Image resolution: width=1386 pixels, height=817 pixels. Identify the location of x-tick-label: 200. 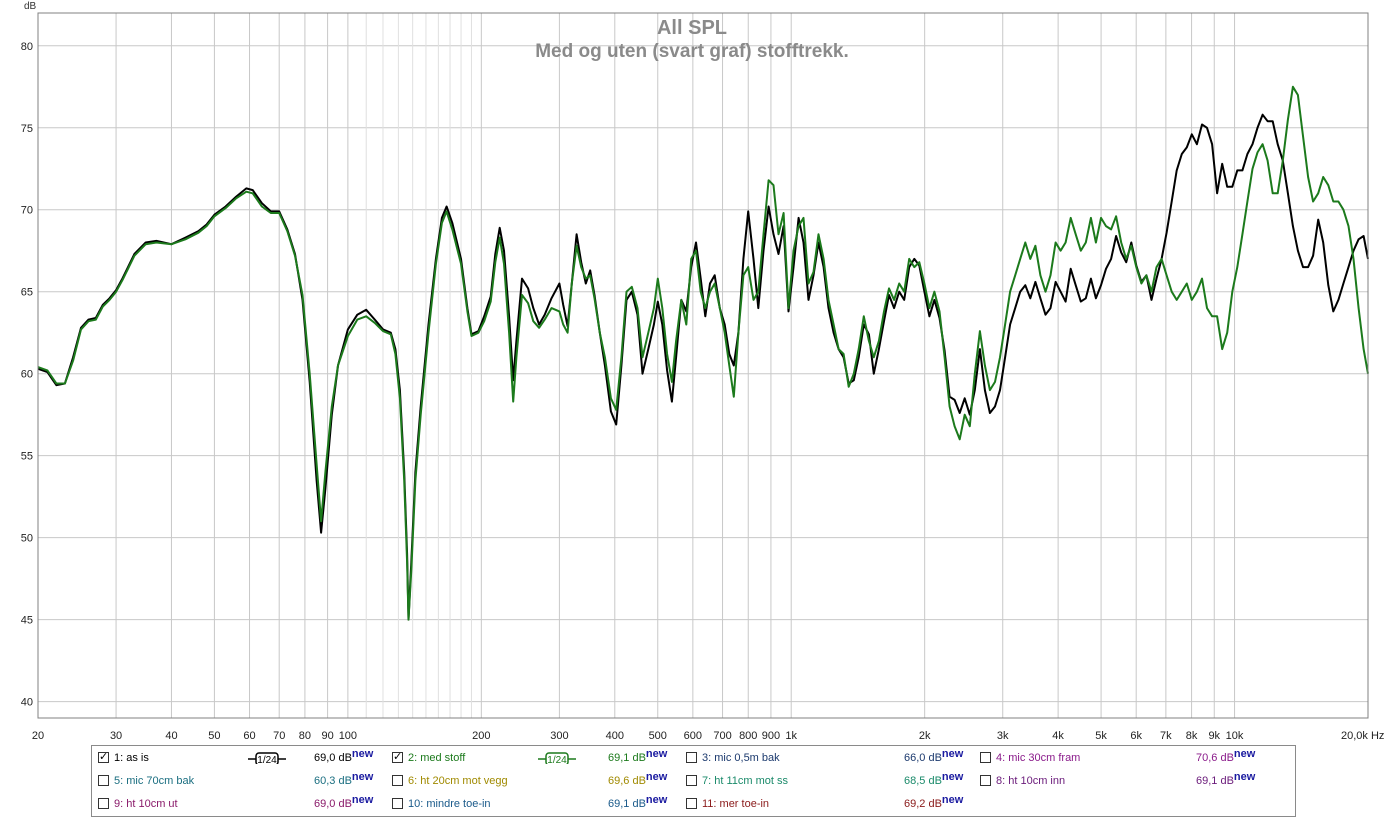
(481, 736).